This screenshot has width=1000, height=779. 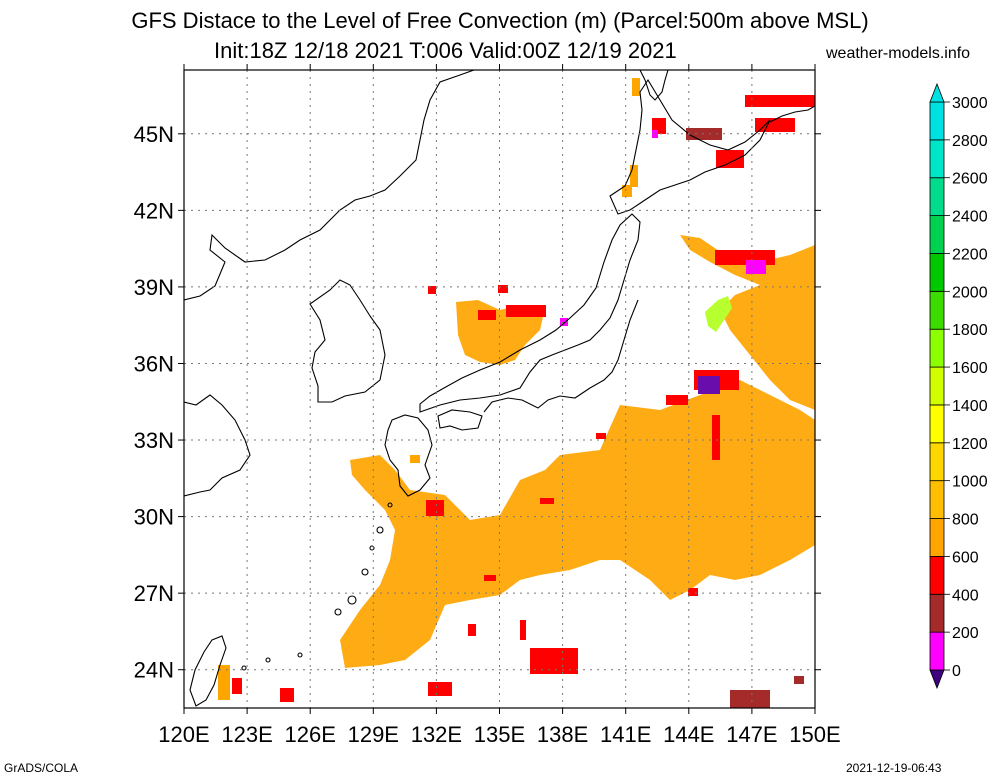 I want to click on coast-taiwan, so click(x=208, y=671).